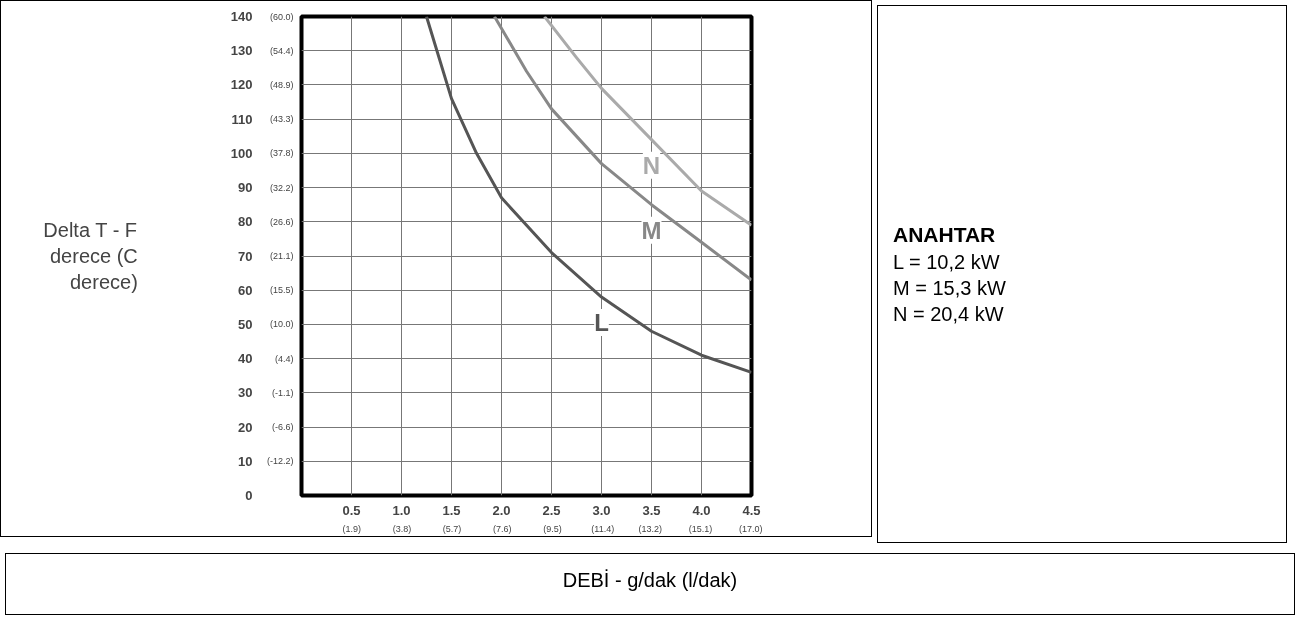 Image resolution: width=1303 pixels, height=620 pixels. What do you see at coordinates (283, 392) in the screenshot?
I see `y2-tick-label: (-1.1)` at bounding box center [283, 392].